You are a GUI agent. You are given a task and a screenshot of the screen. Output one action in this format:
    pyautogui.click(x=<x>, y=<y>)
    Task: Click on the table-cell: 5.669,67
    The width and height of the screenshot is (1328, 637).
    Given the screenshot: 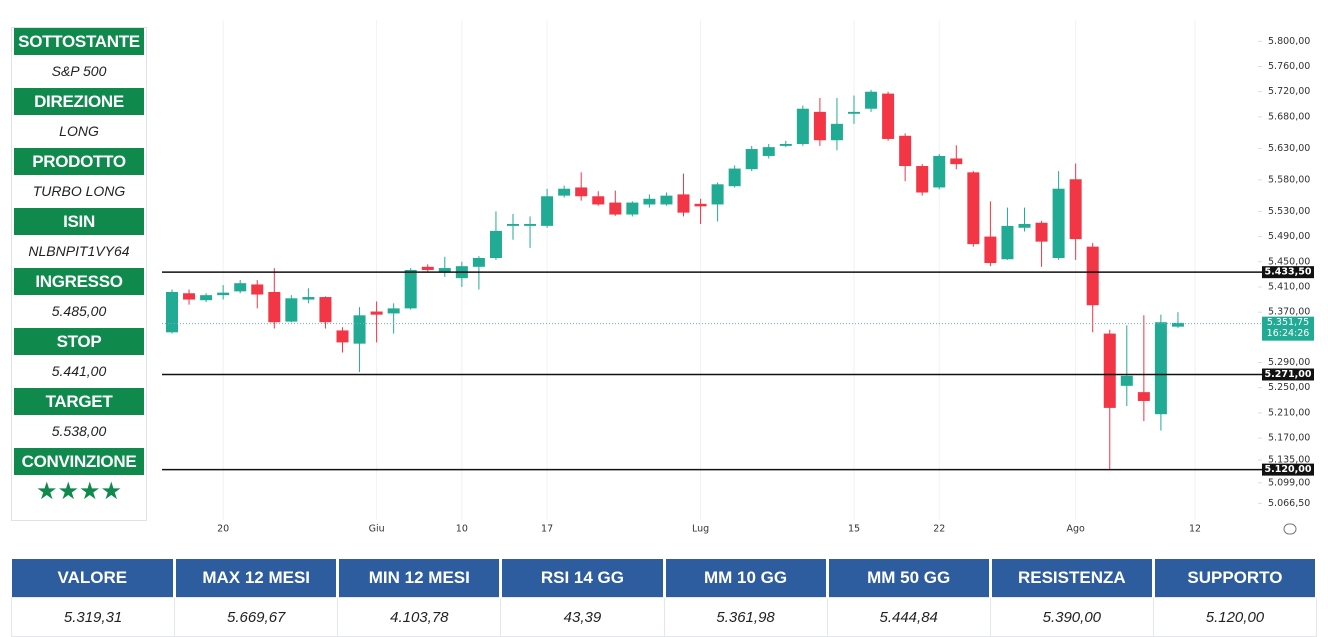 What is the action you would take?
    pyautogui.click(x=256, y=617)
    